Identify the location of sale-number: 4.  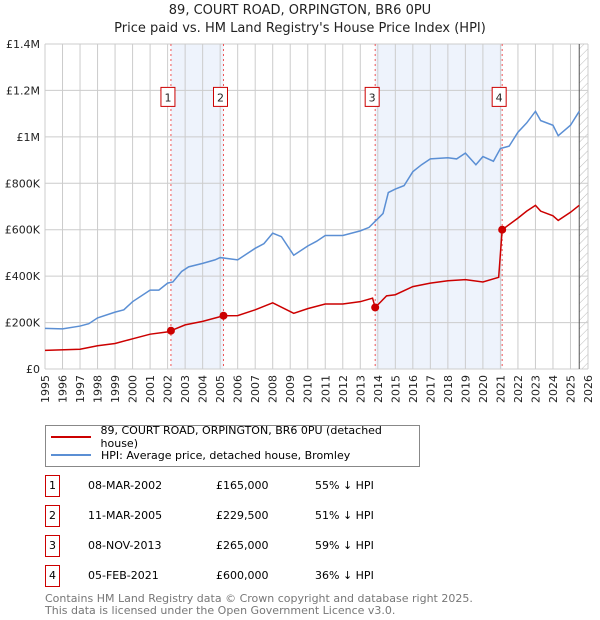
(52, 576).